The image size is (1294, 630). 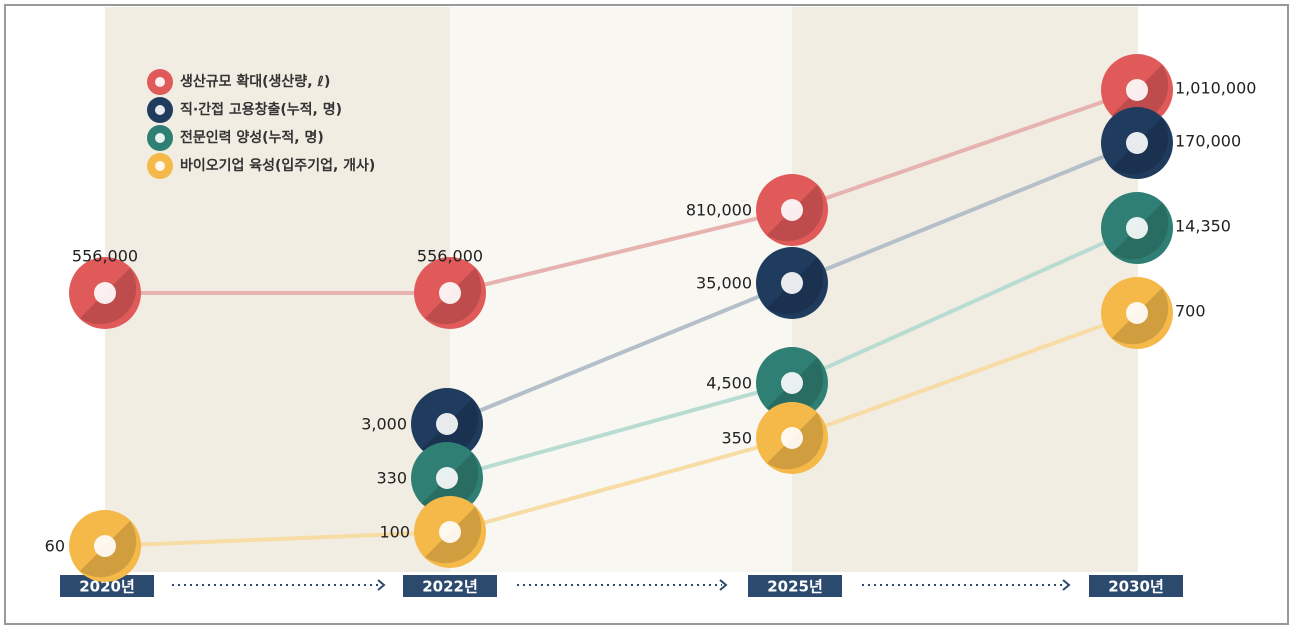 What do you see at coordinates (391, 478) in the screenshot?
I see `data-label: 330` at bounding box center [391, 478].